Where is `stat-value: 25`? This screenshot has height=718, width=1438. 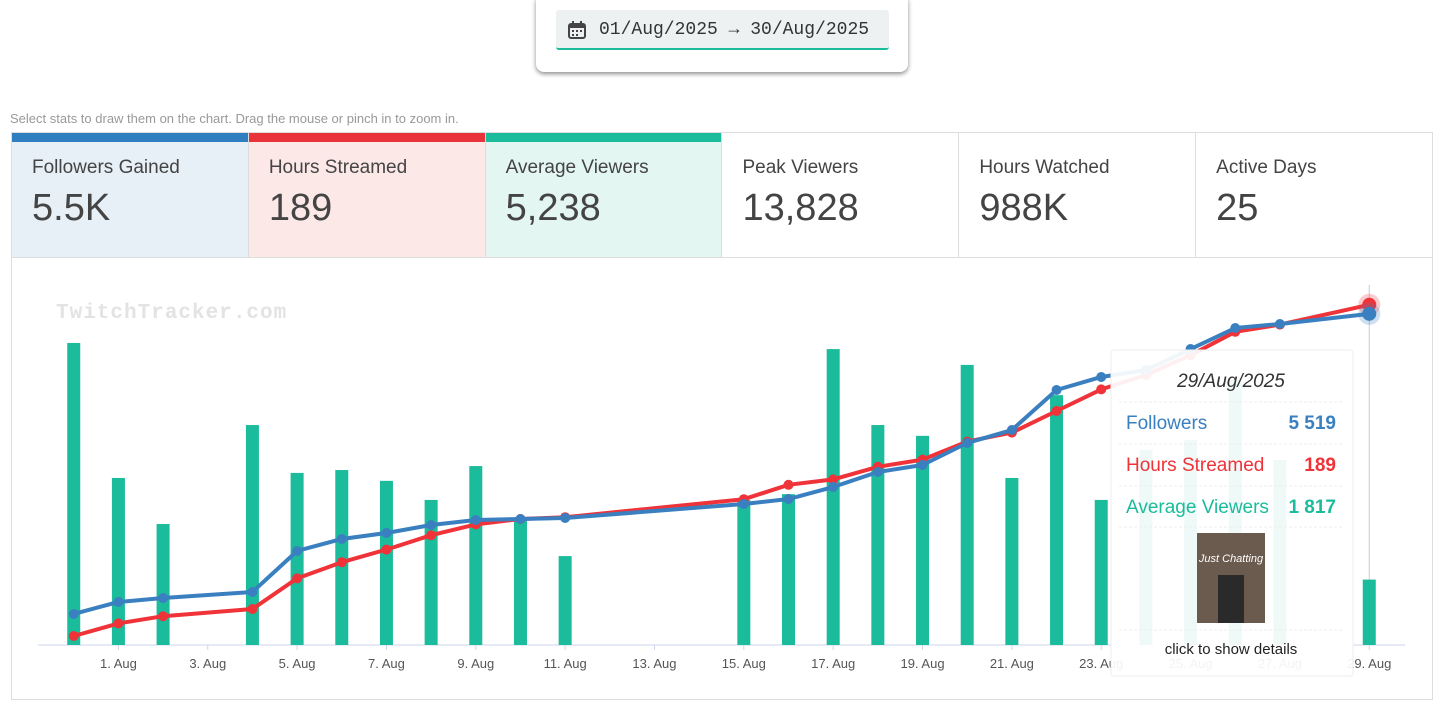
stat-value: 25 is located at coordinates (1237, 208).